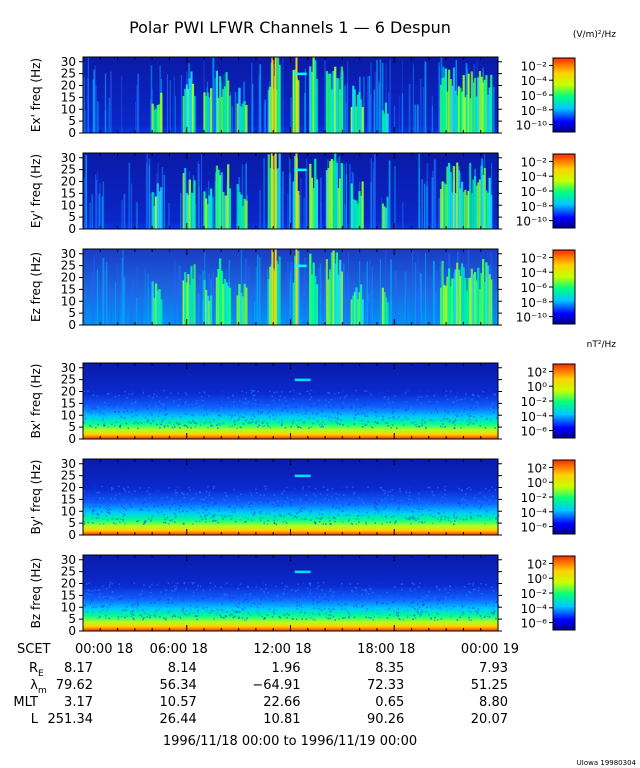 The height and width of the screenshot is (768, 640). Describe the element at coordinates (68, 254) in the screenshot. I see `y-tick-label: 30` at that location.